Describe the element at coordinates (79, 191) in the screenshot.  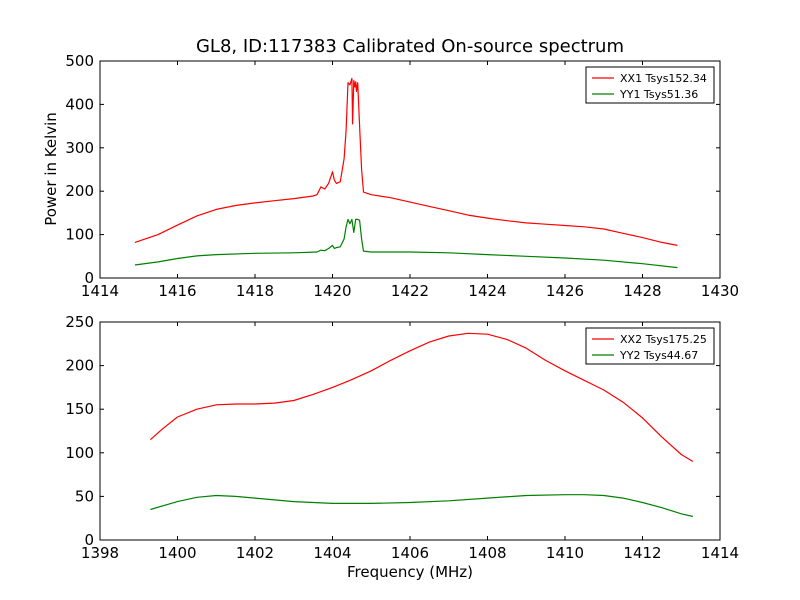
I see `top-y-tick-label: 200` at that location.